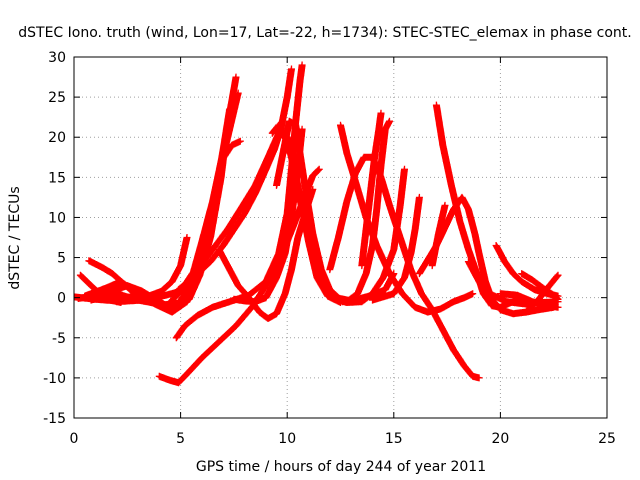 The height and width of the screenshot is (480, 640). Describe the element at coordinates (287, 439) in the screenshot. I see `x-tick-label: 10` at that location.